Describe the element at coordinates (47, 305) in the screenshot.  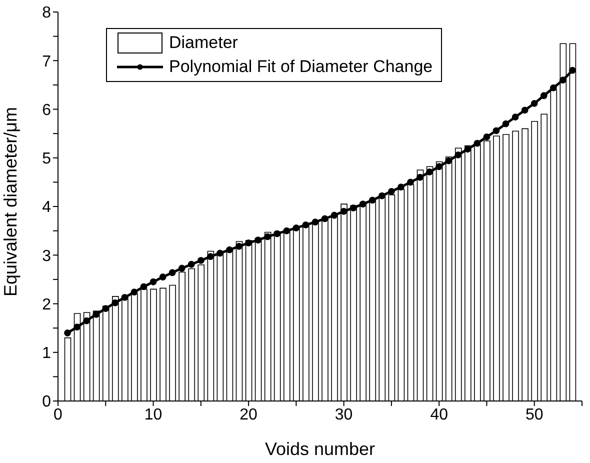
I see `y-tick-label: 2` at that location.